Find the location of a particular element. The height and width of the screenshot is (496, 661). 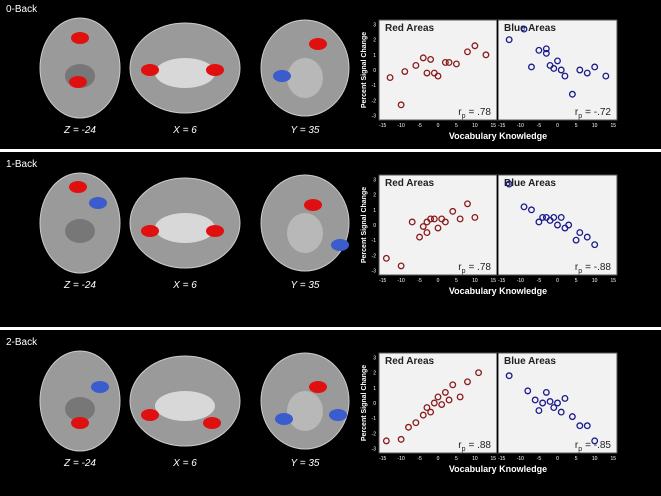

y-tick-label: 0 is located at coordinates (374, 404).